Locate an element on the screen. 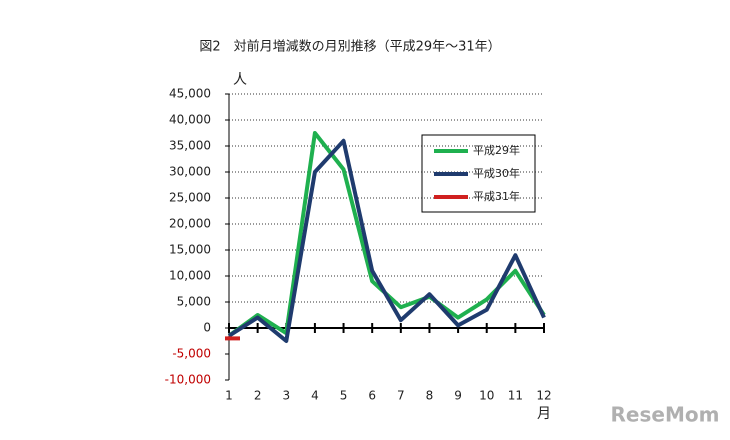 The width and height of the screenshot is (730, 440). x-tick-label: 7 is located at coordinates (401, 396).